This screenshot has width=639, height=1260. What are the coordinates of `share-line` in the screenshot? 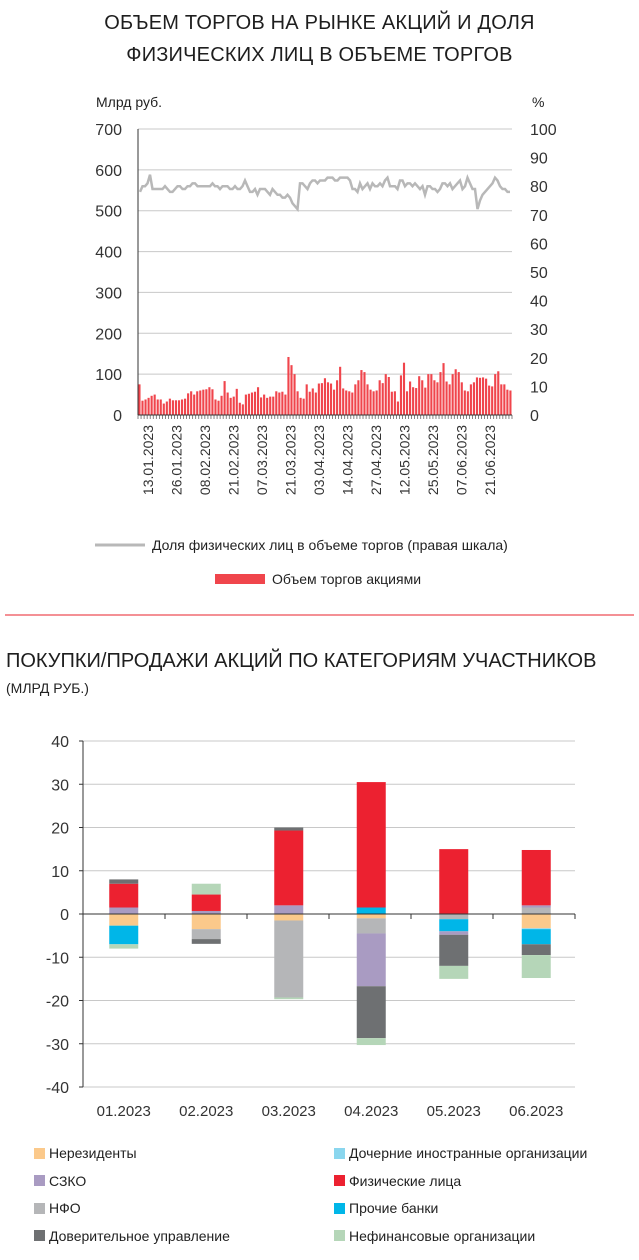 It's located at (324, 193).